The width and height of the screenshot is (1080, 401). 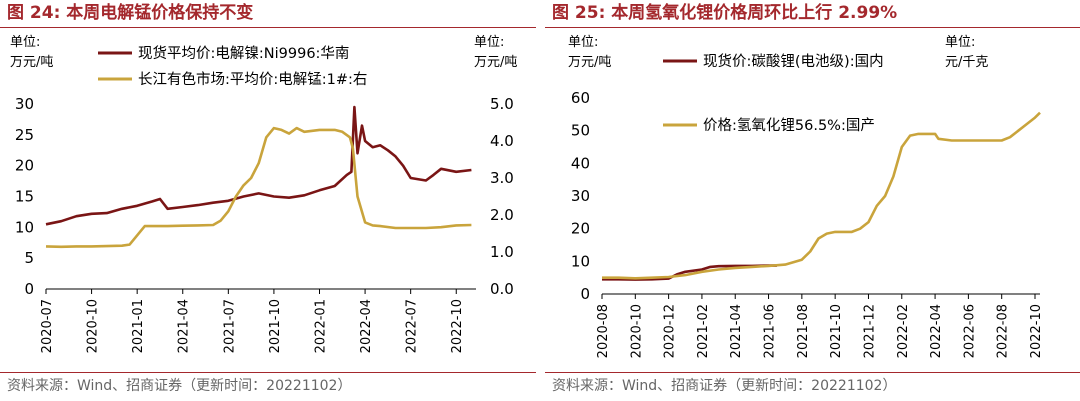 What do you see at coordinates (725, 13) in the screenshot?
I see `chart-title: 图 25: 本周氢氧化锂价格周环比上行 2.99%` at bounding box center [725, 13].